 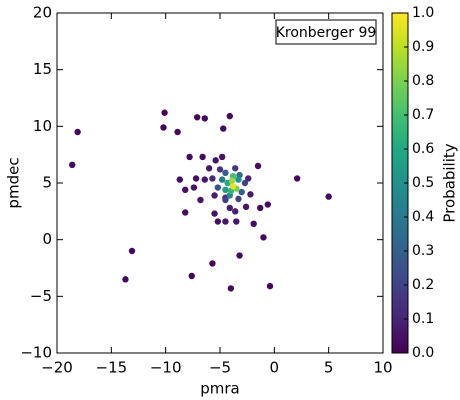 I want to click on y-tick-label: 20, so click(x=42, y=13).